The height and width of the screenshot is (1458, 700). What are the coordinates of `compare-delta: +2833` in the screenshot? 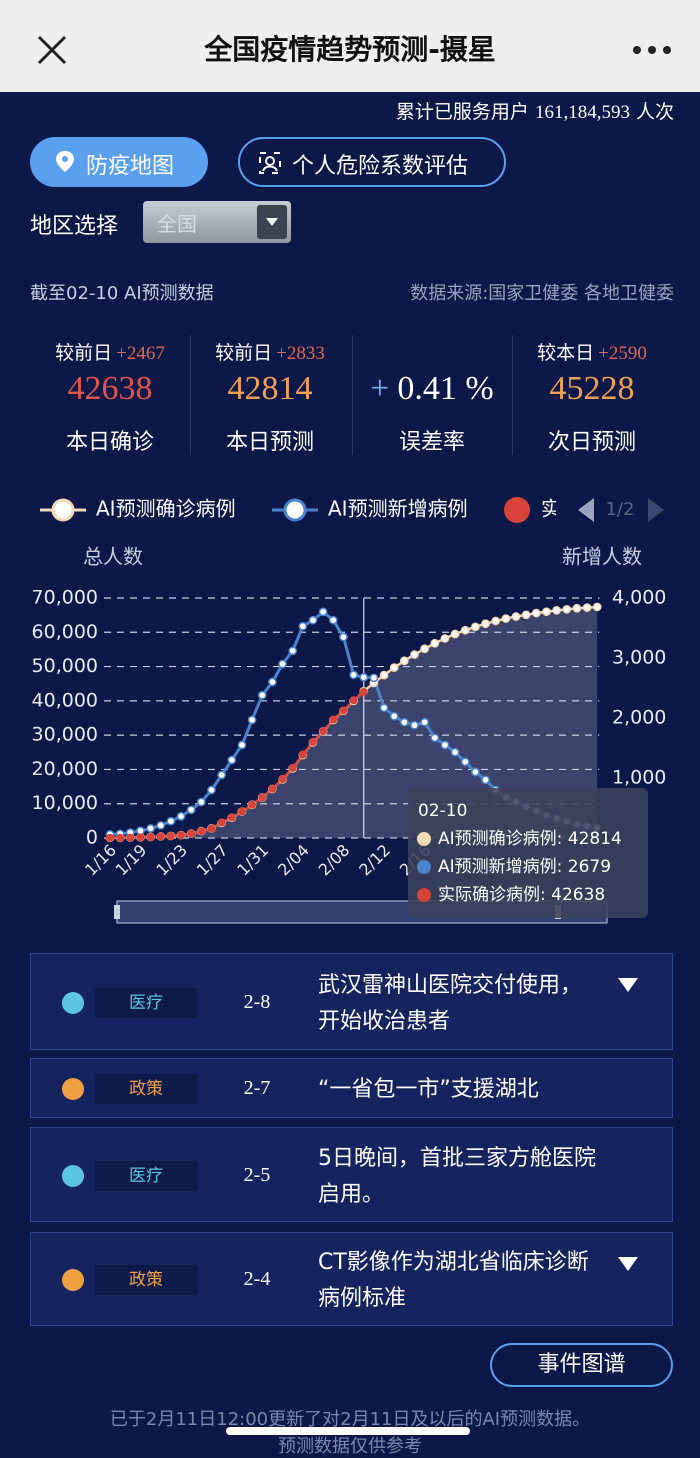 It's located at (300, 353).